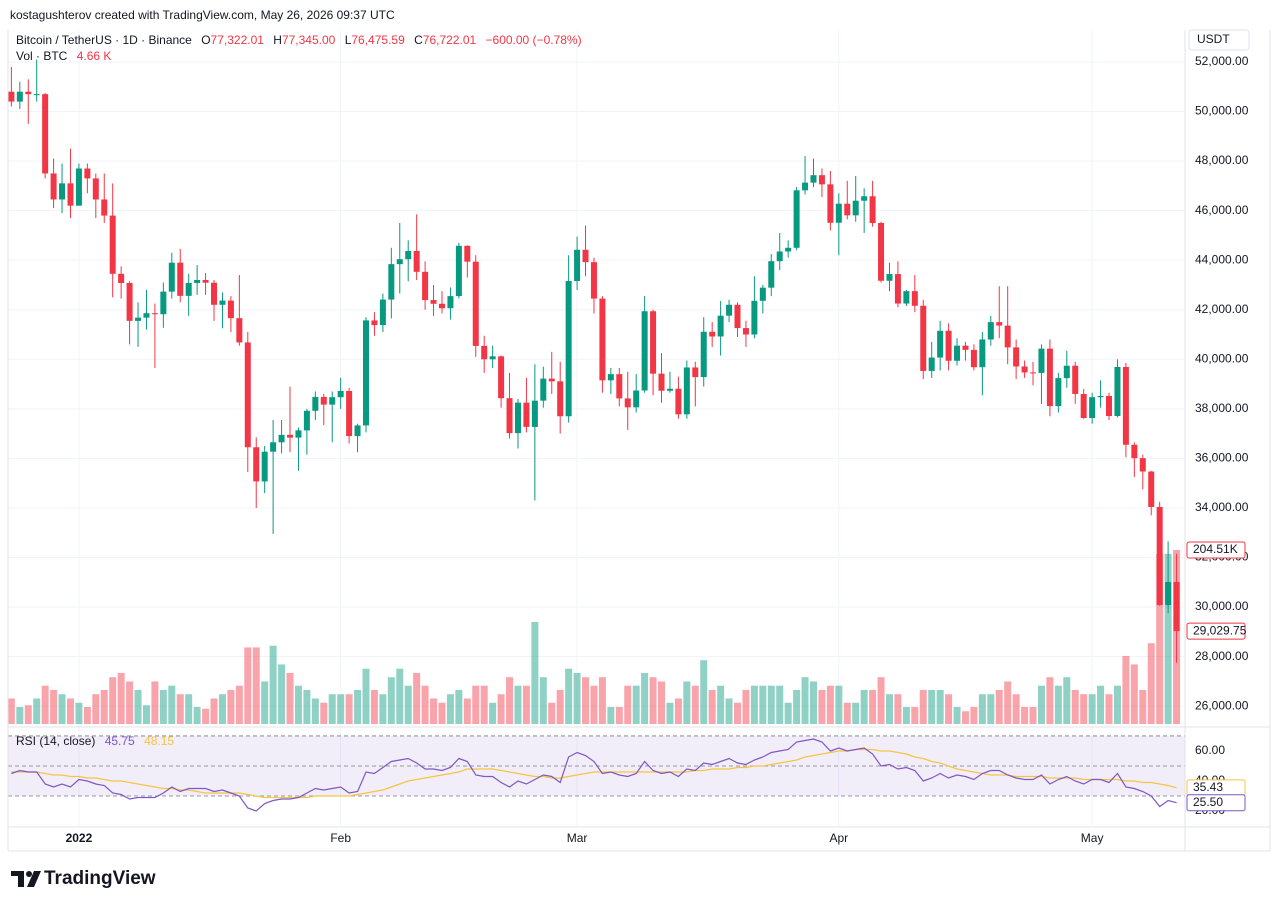 Image resolution: width=1280 pixels, height=906 pixels. What do you see at coordinates (1210, 750) in the screenshot?
I see `rsi-tick-label: 60.00` at bounding box center [1210, 750].